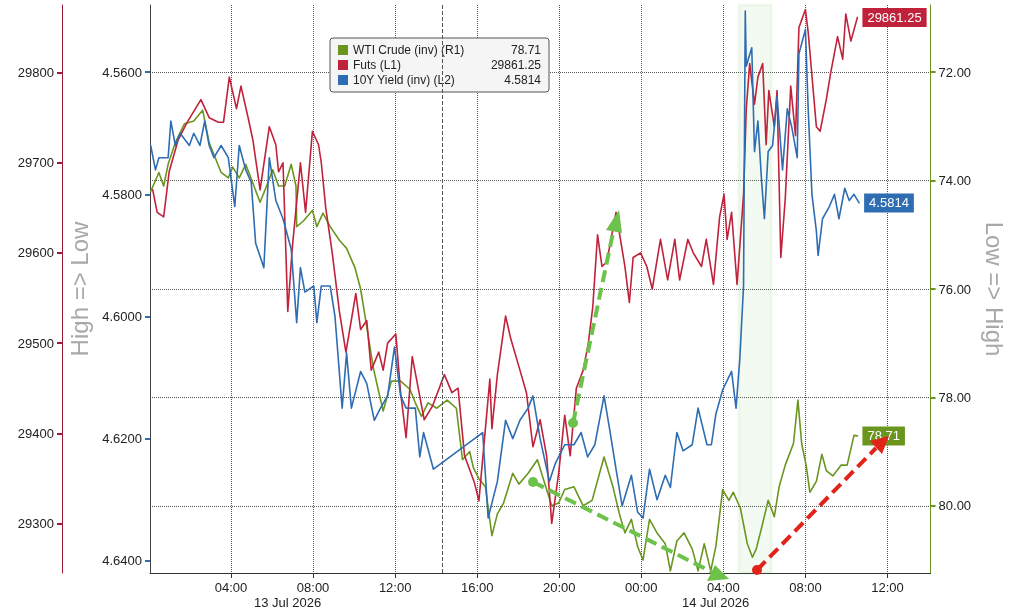 The width and height of the screenshot is (1014, 614). What do you see at coordinates (122, 561) in the screenshot?
I see `y2-tick-label: 4.6400` at bounding box center [122, 561].